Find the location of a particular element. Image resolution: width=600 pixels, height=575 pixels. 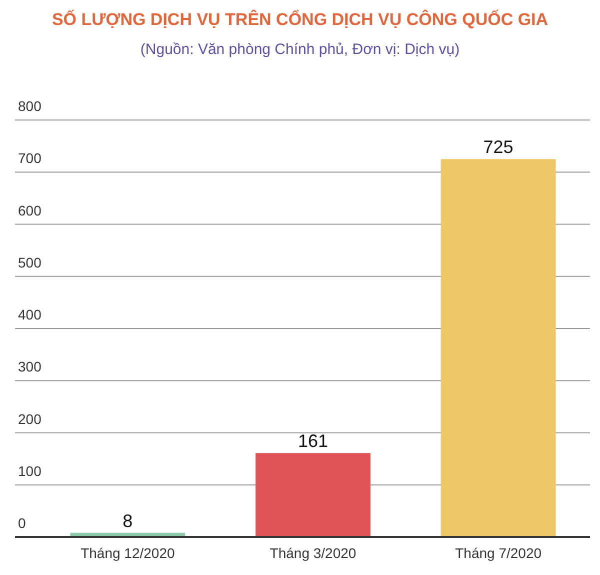

y-tick-label: 600 is located at coordinates (30, 210).